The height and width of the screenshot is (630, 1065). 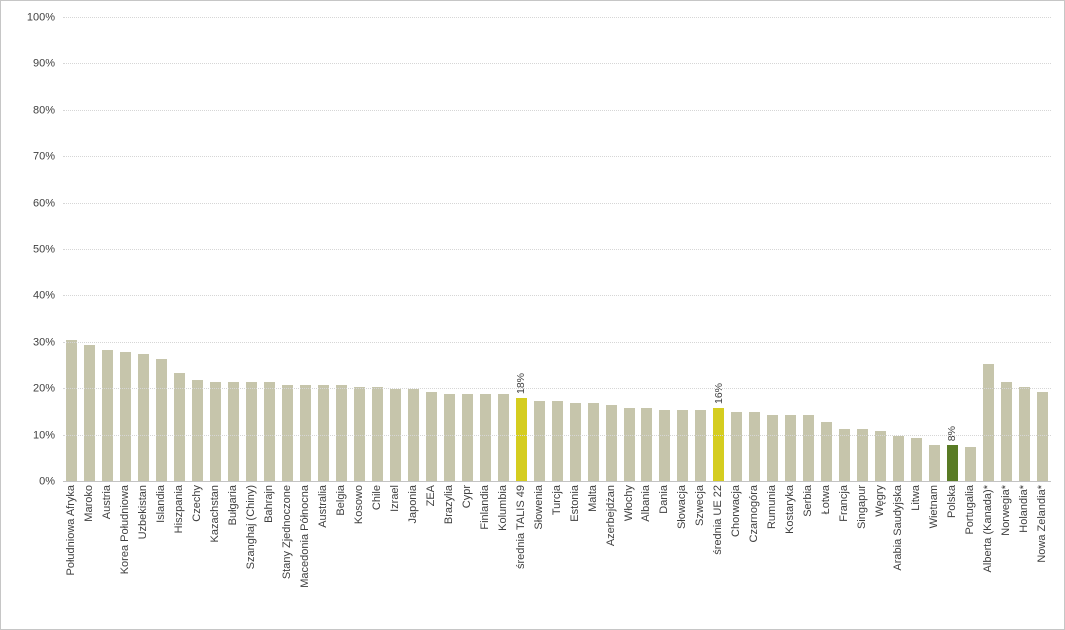 What do you see at coordinates (952, 463) in the screenshot?
I see `bar-highlighted` at bounding box center [952, 463].